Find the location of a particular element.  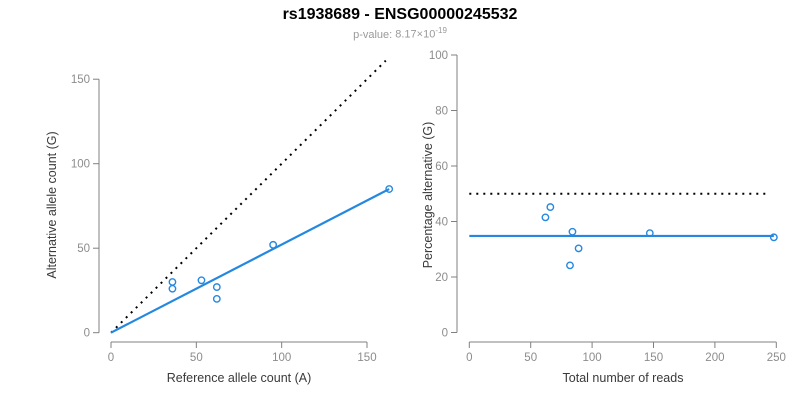

page-title: rs1938689 - ENSG00000245532 is located at coordinates (400, 14).